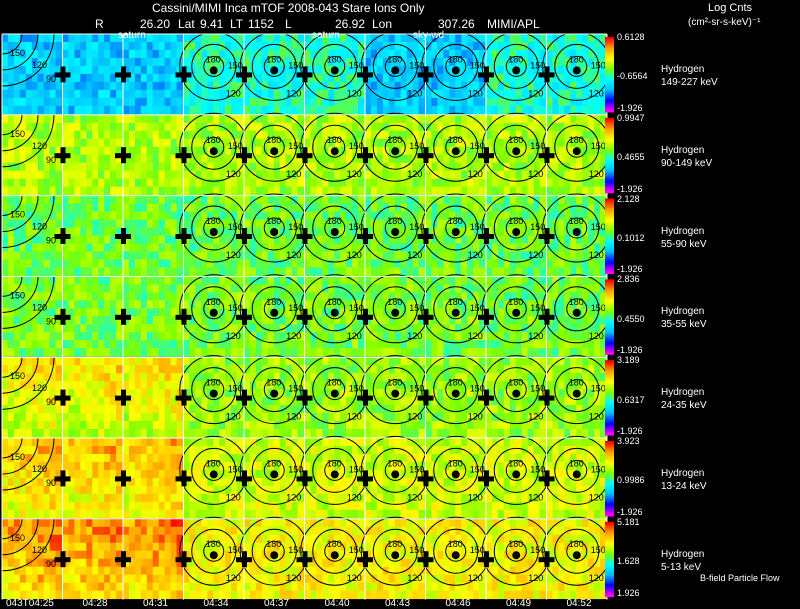  What do you see at coordinates (274, 309) in the screenshot?
I see `contour-circle` at bounding box center [274, 309].